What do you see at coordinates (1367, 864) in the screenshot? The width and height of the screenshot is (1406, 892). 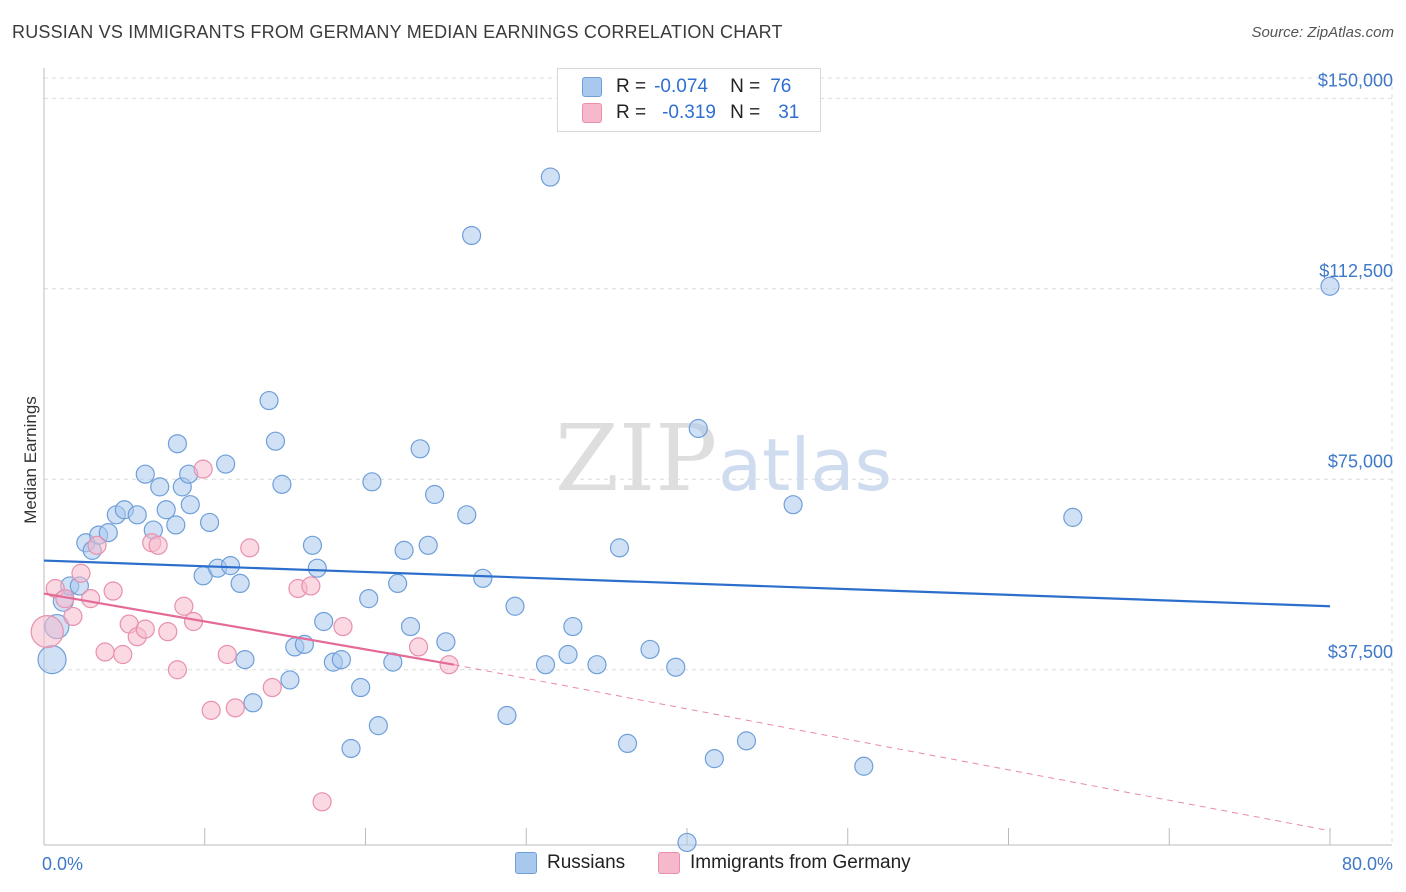 I see `x-tick-label-max: 80.0%` at bounding box center [1367, 864].